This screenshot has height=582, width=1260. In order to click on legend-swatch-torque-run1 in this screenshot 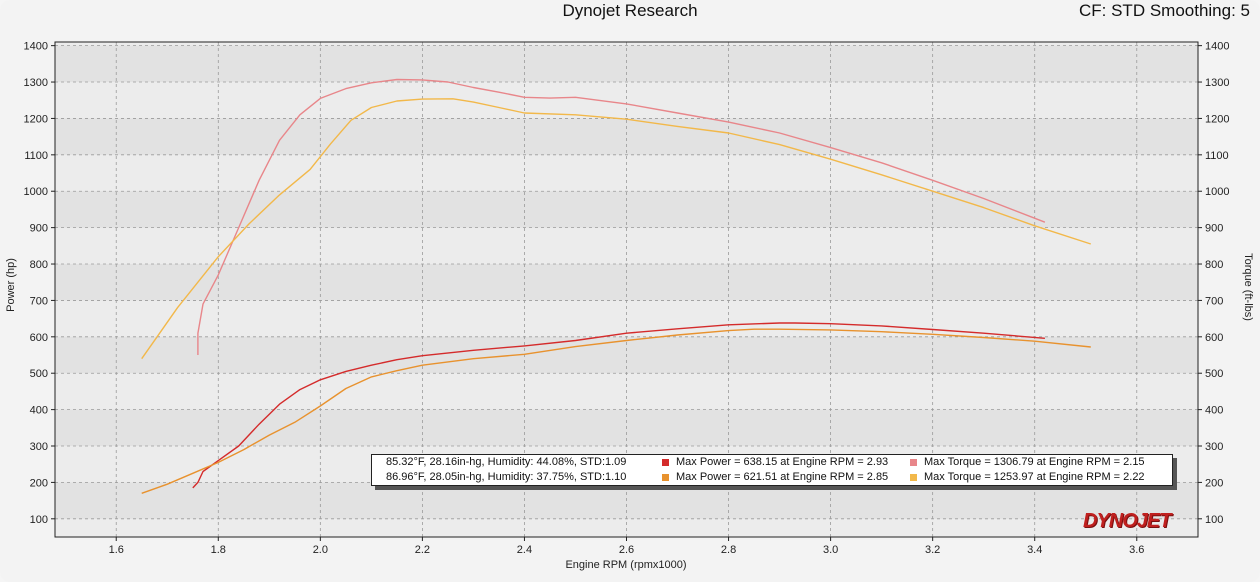, I will do `click(913, 462)`.